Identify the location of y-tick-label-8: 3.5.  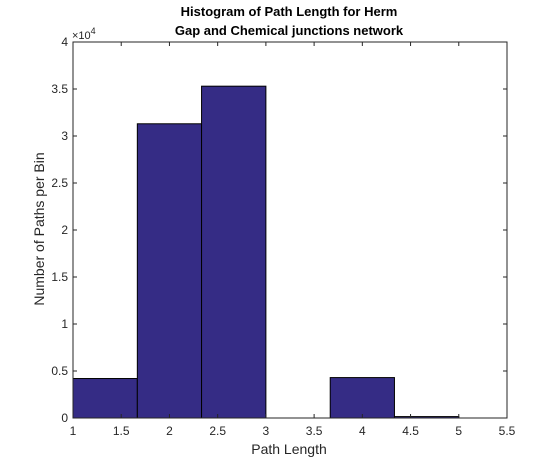
(59, 89).